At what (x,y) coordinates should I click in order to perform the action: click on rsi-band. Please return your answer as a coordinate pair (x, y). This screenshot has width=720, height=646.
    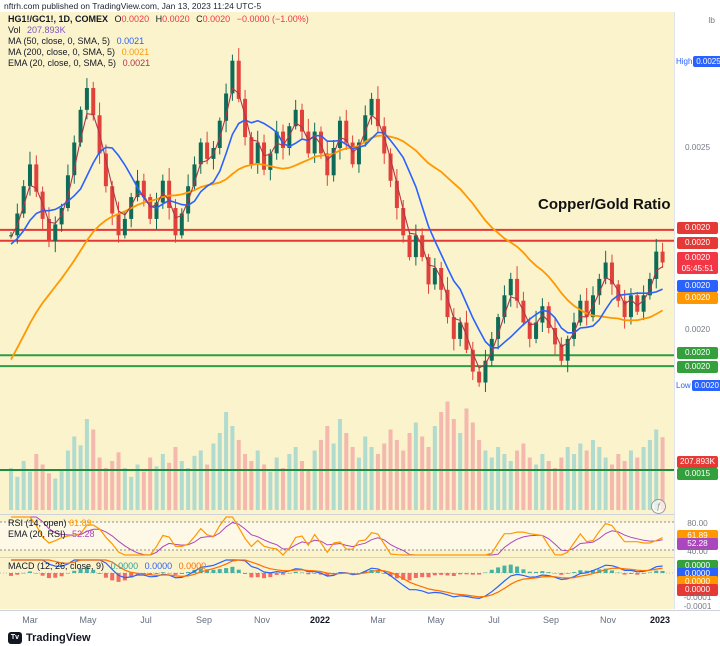
    Looking at the image, I should click on (337, 536).